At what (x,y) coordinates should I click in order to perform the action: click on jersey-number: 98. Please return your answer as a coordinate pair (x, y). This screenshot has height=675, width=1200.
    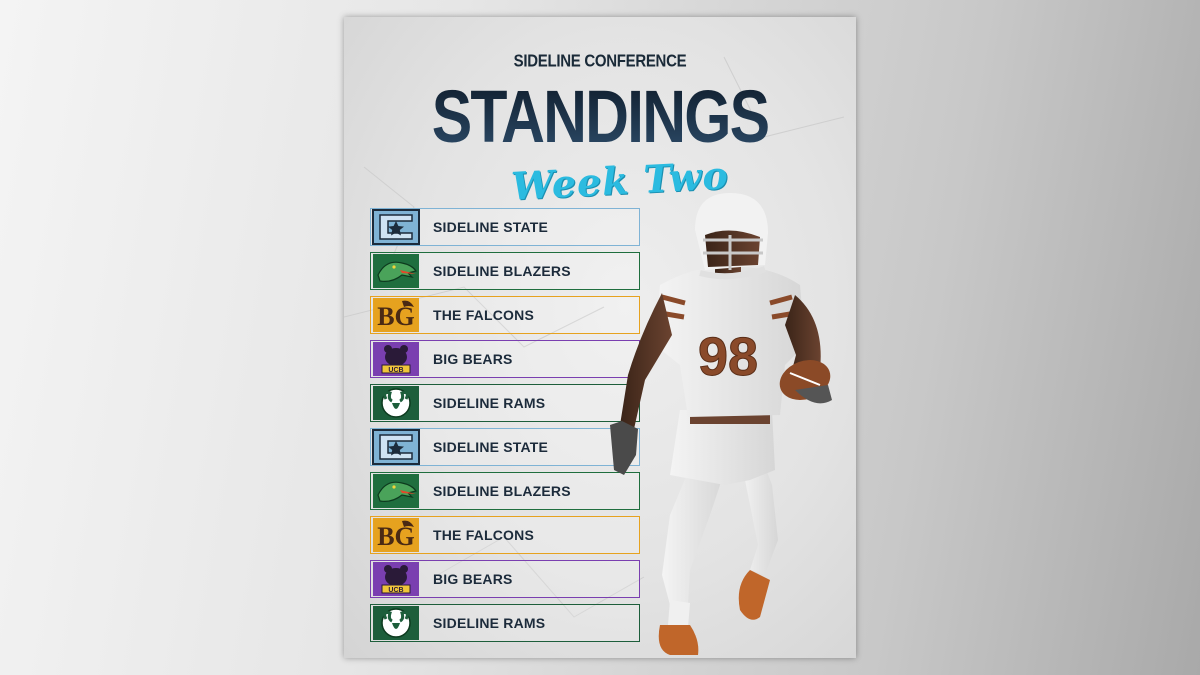
    Looking at the image, I should click on (728, 357).